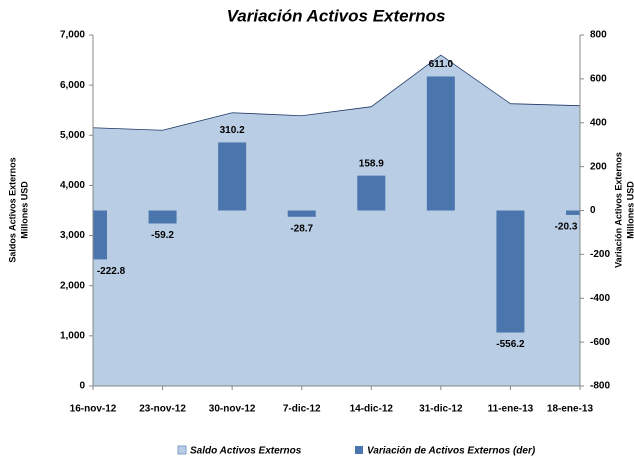  I want to click on y-tick-label: 6,000, so click(72, 85).